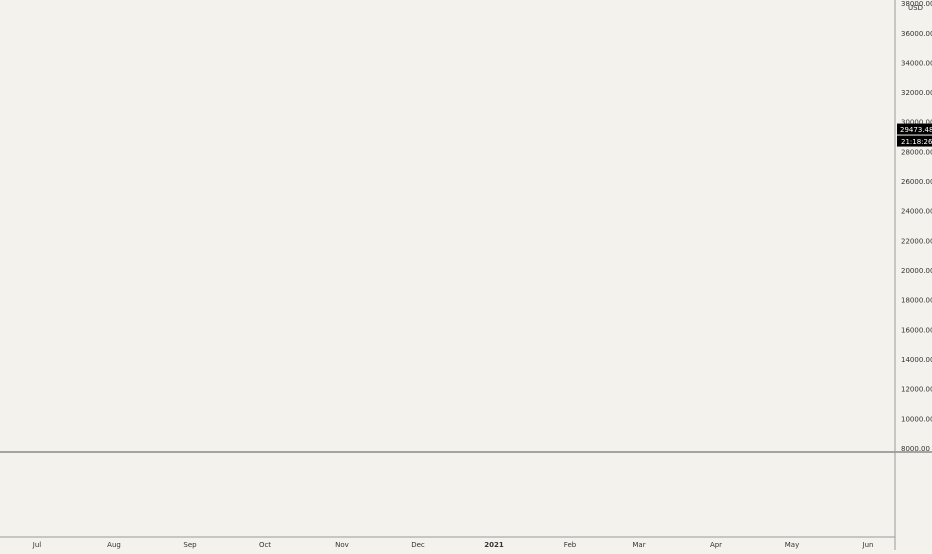  I want to click on time-tick-label: Oct, so click(265, 545).